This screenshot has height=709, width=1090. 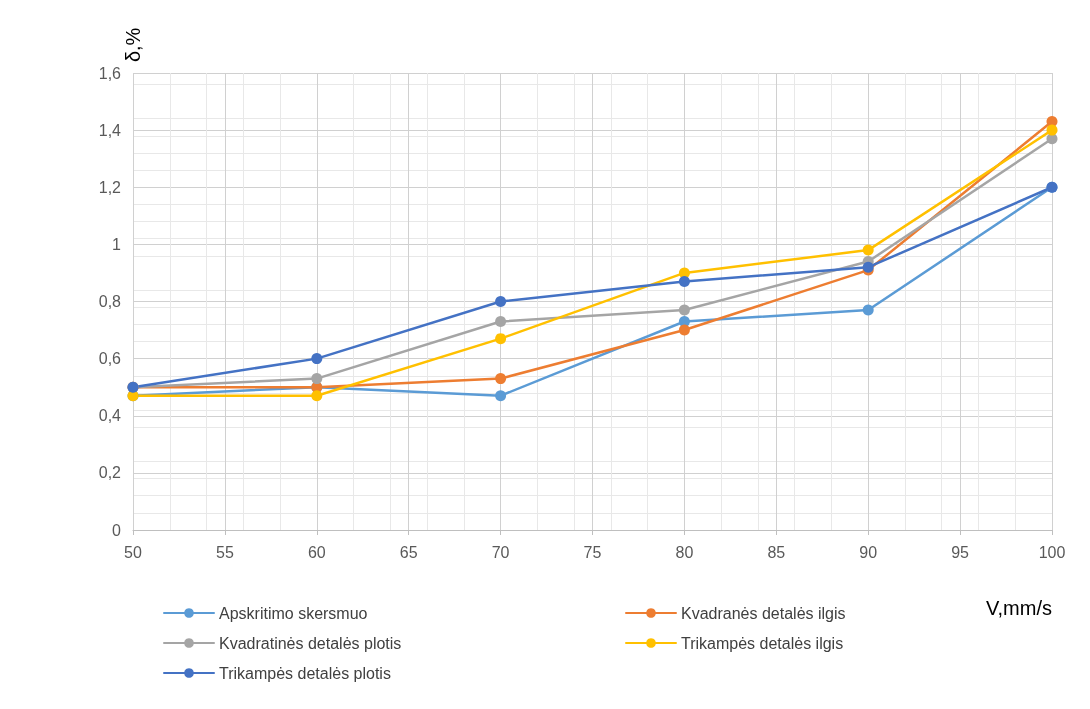 I want to click on y-axis-title: δ,%, so click(x=133, y=45).